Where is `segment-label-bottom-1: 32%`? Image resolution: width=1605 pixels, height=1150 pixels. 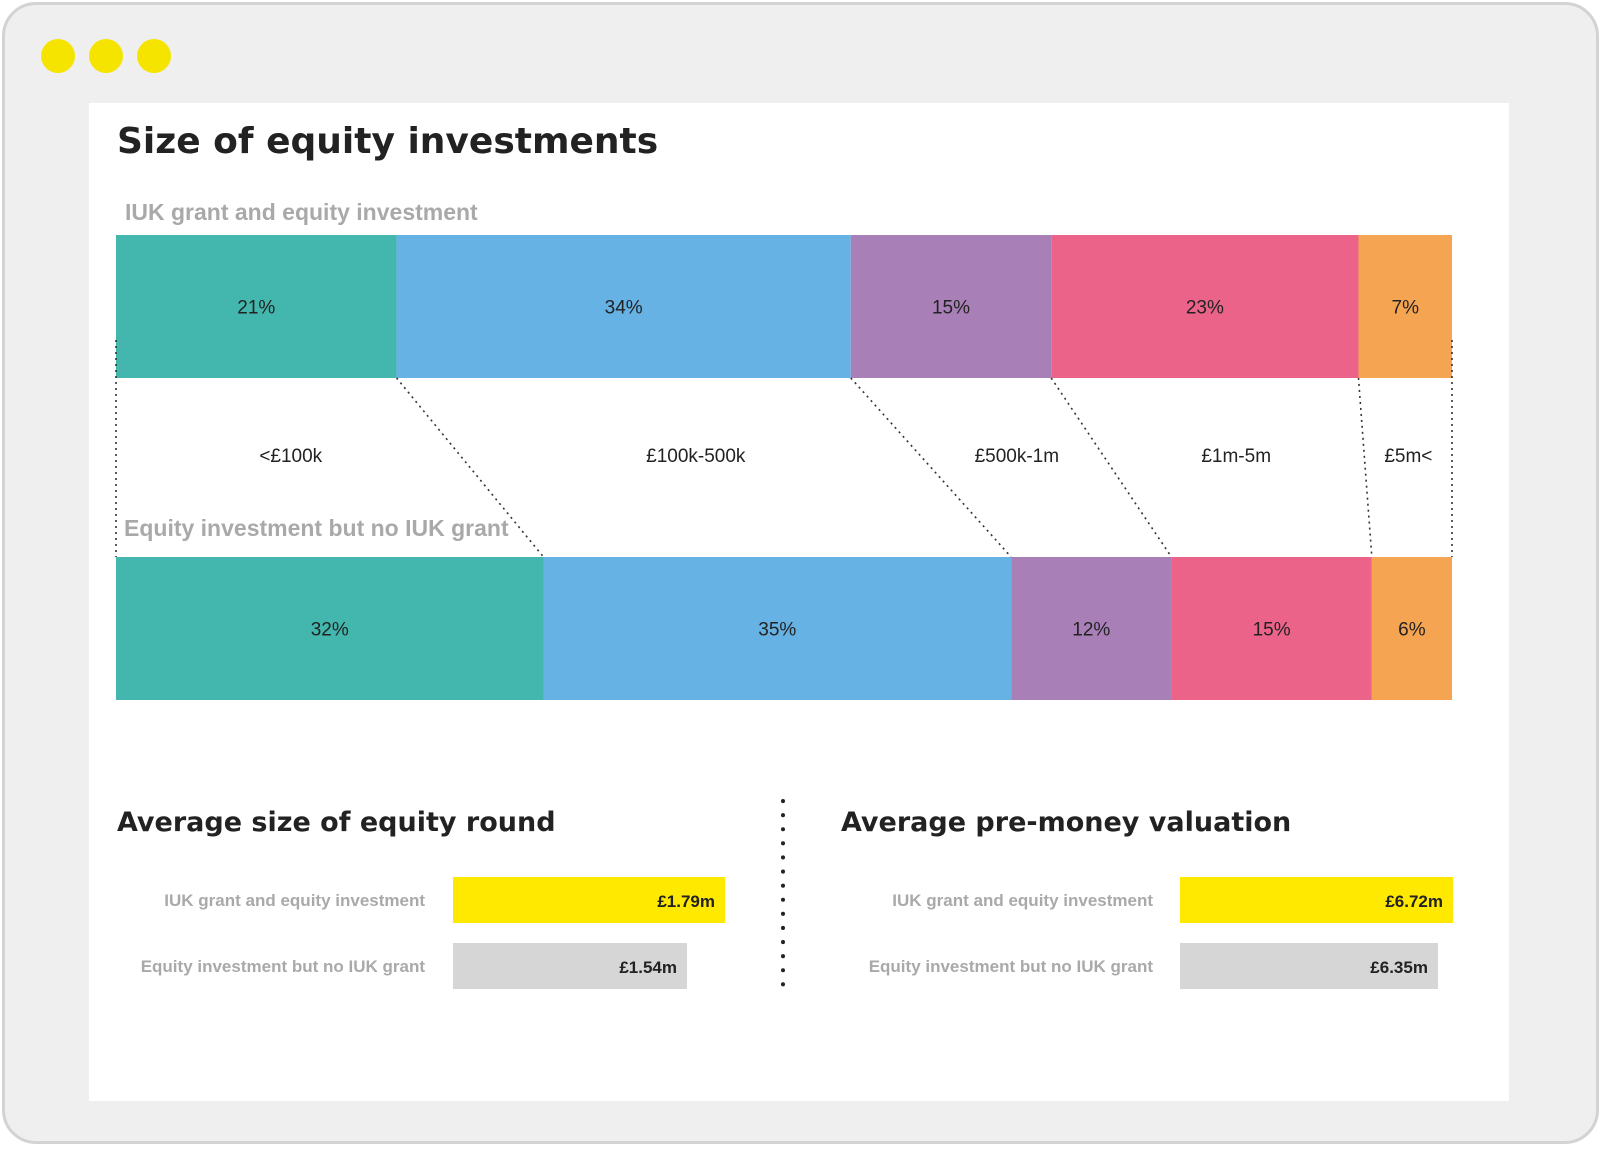 segment-label-bottom-1: 32% is located at coordinates (330, 630).